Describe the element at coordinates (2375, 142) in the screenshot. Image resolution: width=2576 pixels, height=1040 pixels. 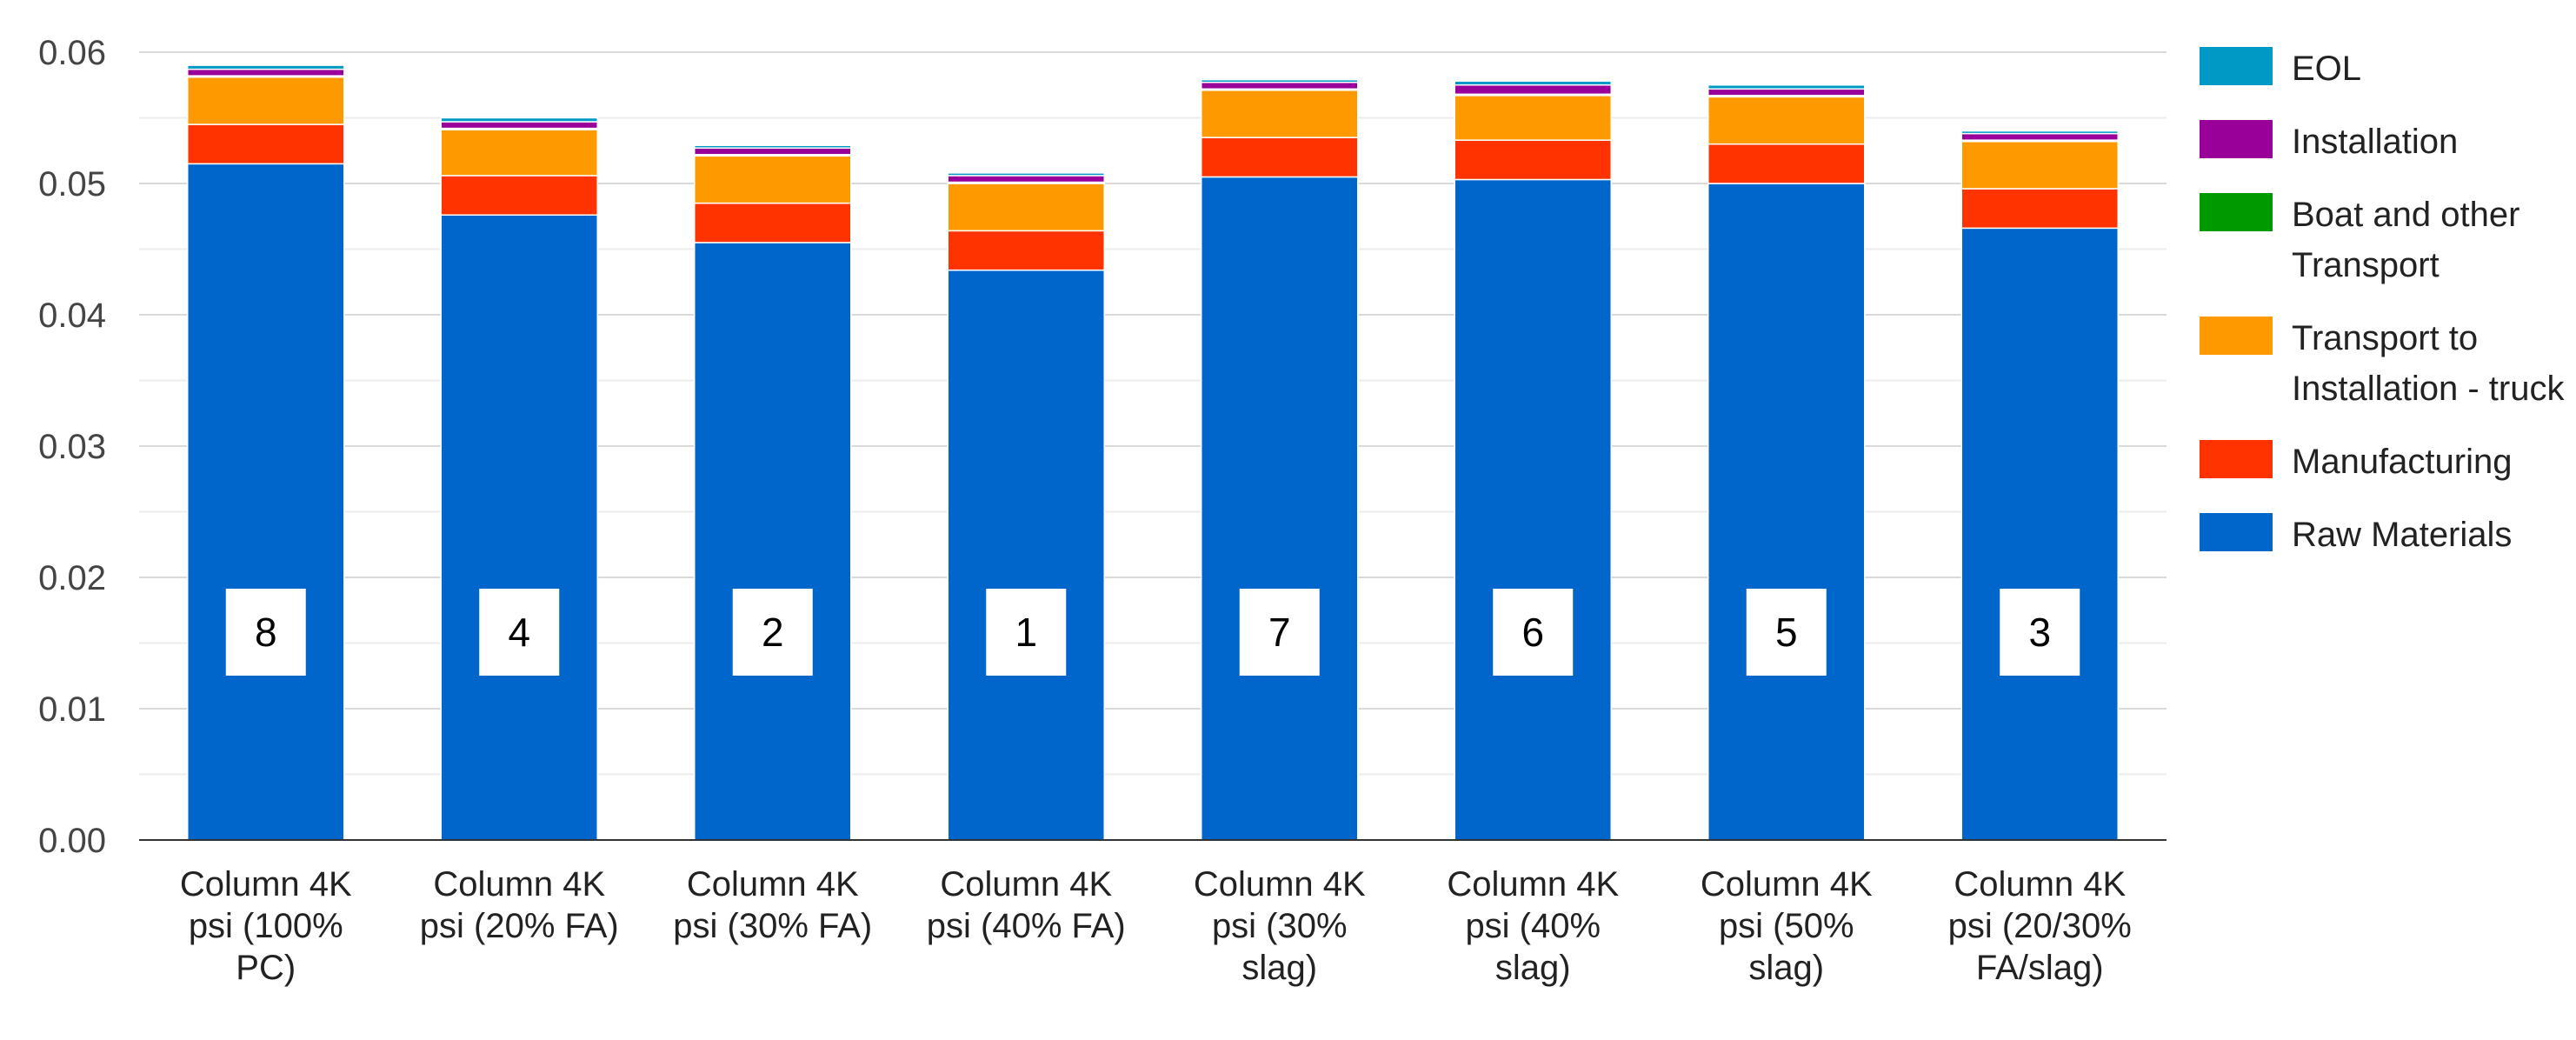
I see `legend-label-installation: Installation` at that location.